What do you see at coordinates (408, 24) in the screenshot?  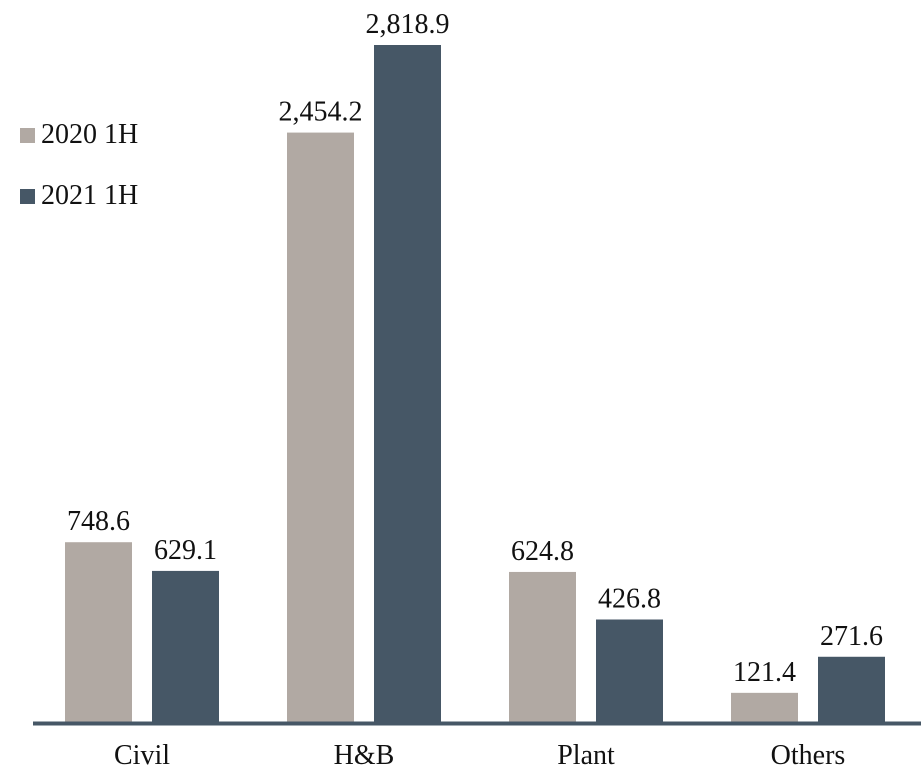 I see `data-label-h-b-series-2: 2,818.9` at bounding box center [408, 24].